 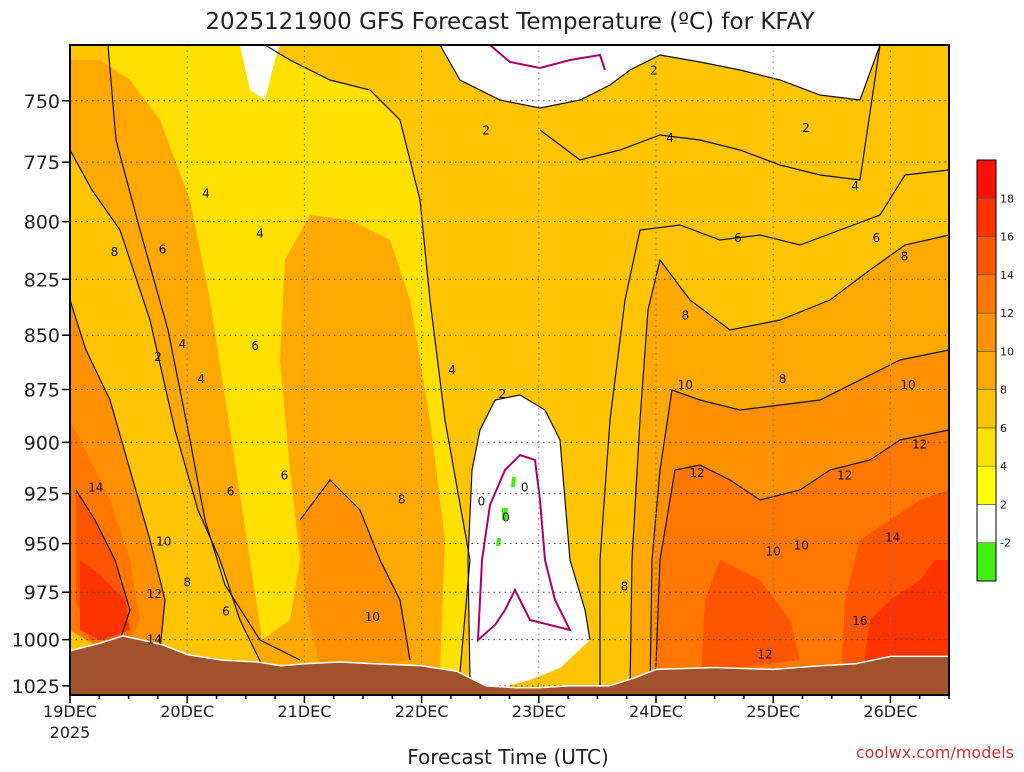 I want to click on colorbar-border, so click(x=986, y=370).